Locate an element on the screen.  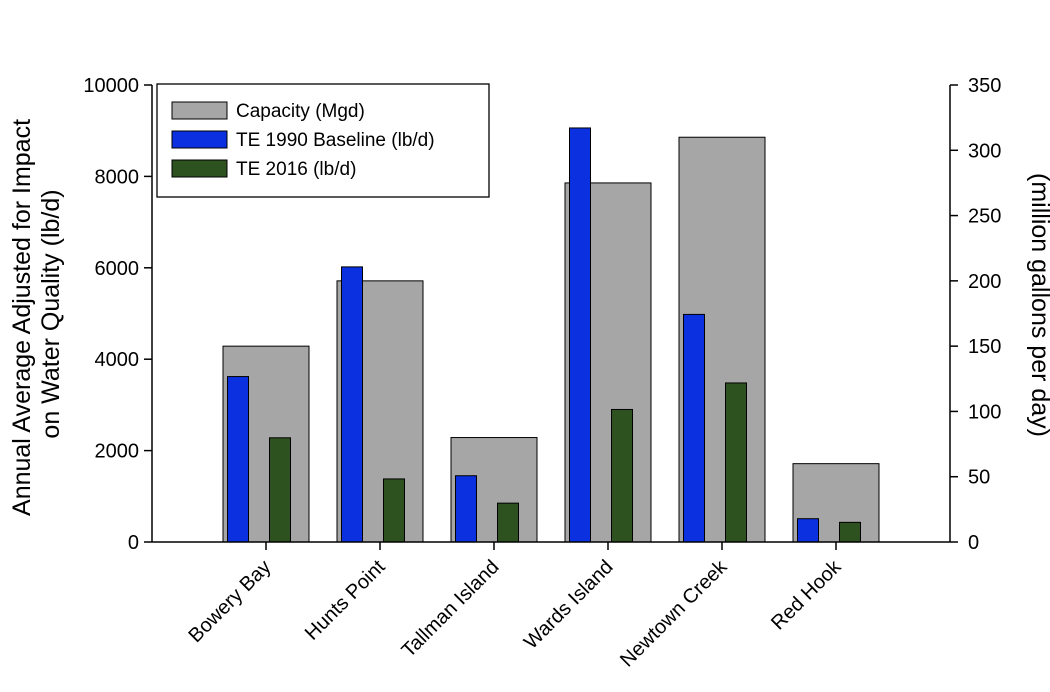
legend-swatch-capacity is located at coordinates (199, 110).